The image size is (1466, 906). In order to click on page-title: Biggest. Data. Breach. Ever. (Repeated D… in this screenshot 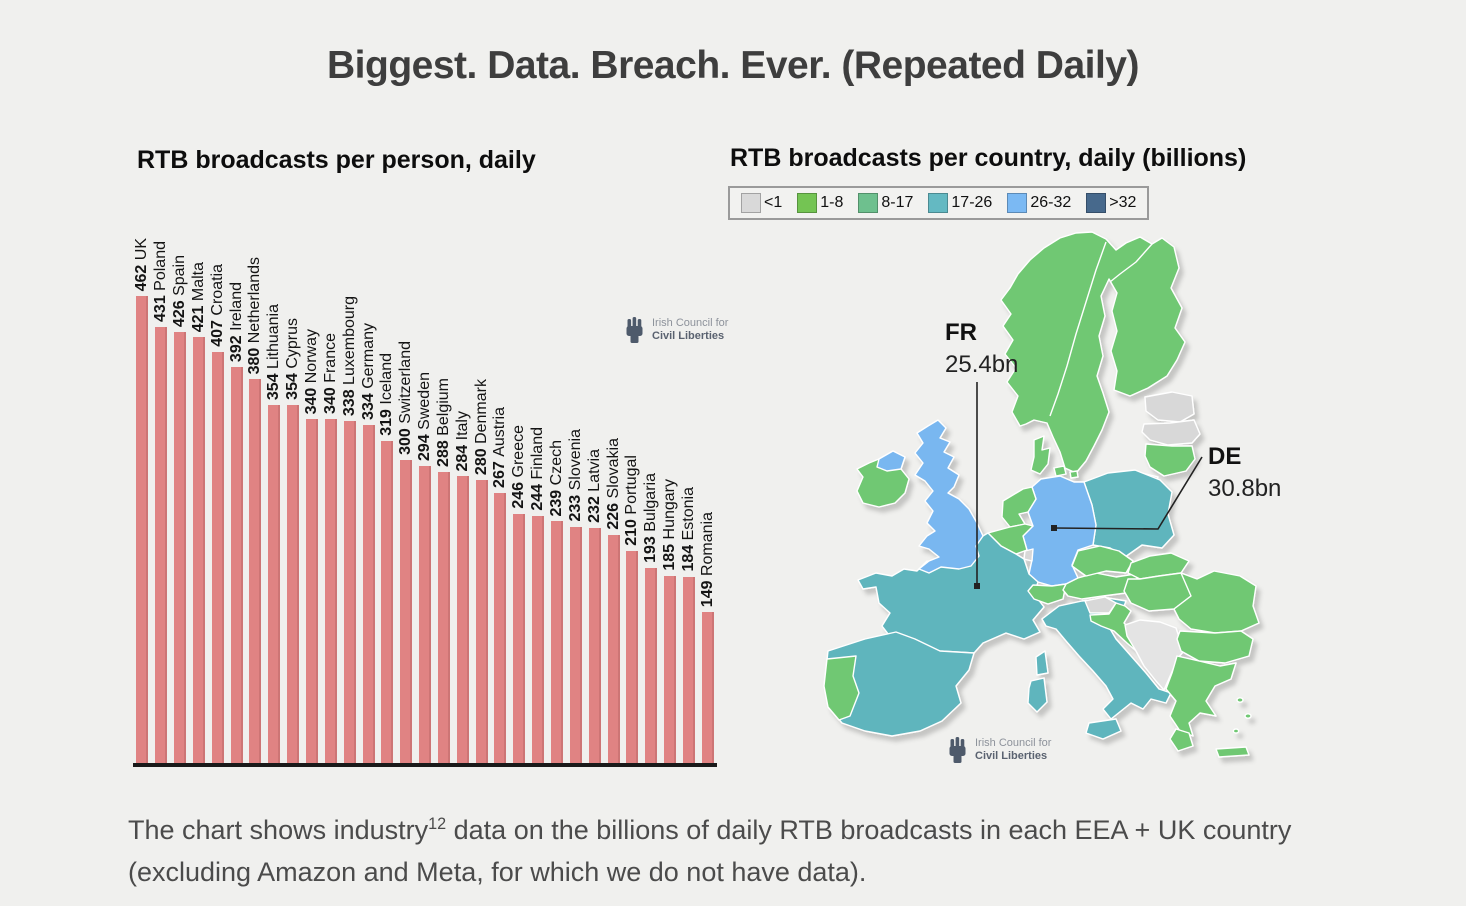, I will do `click(733, 65)`.